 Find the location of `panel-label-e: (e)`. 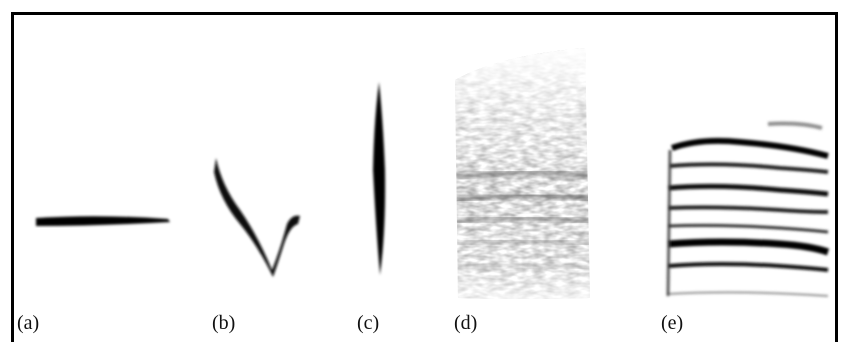

panel-label-e: (e) is located at coordinates (672, 323).